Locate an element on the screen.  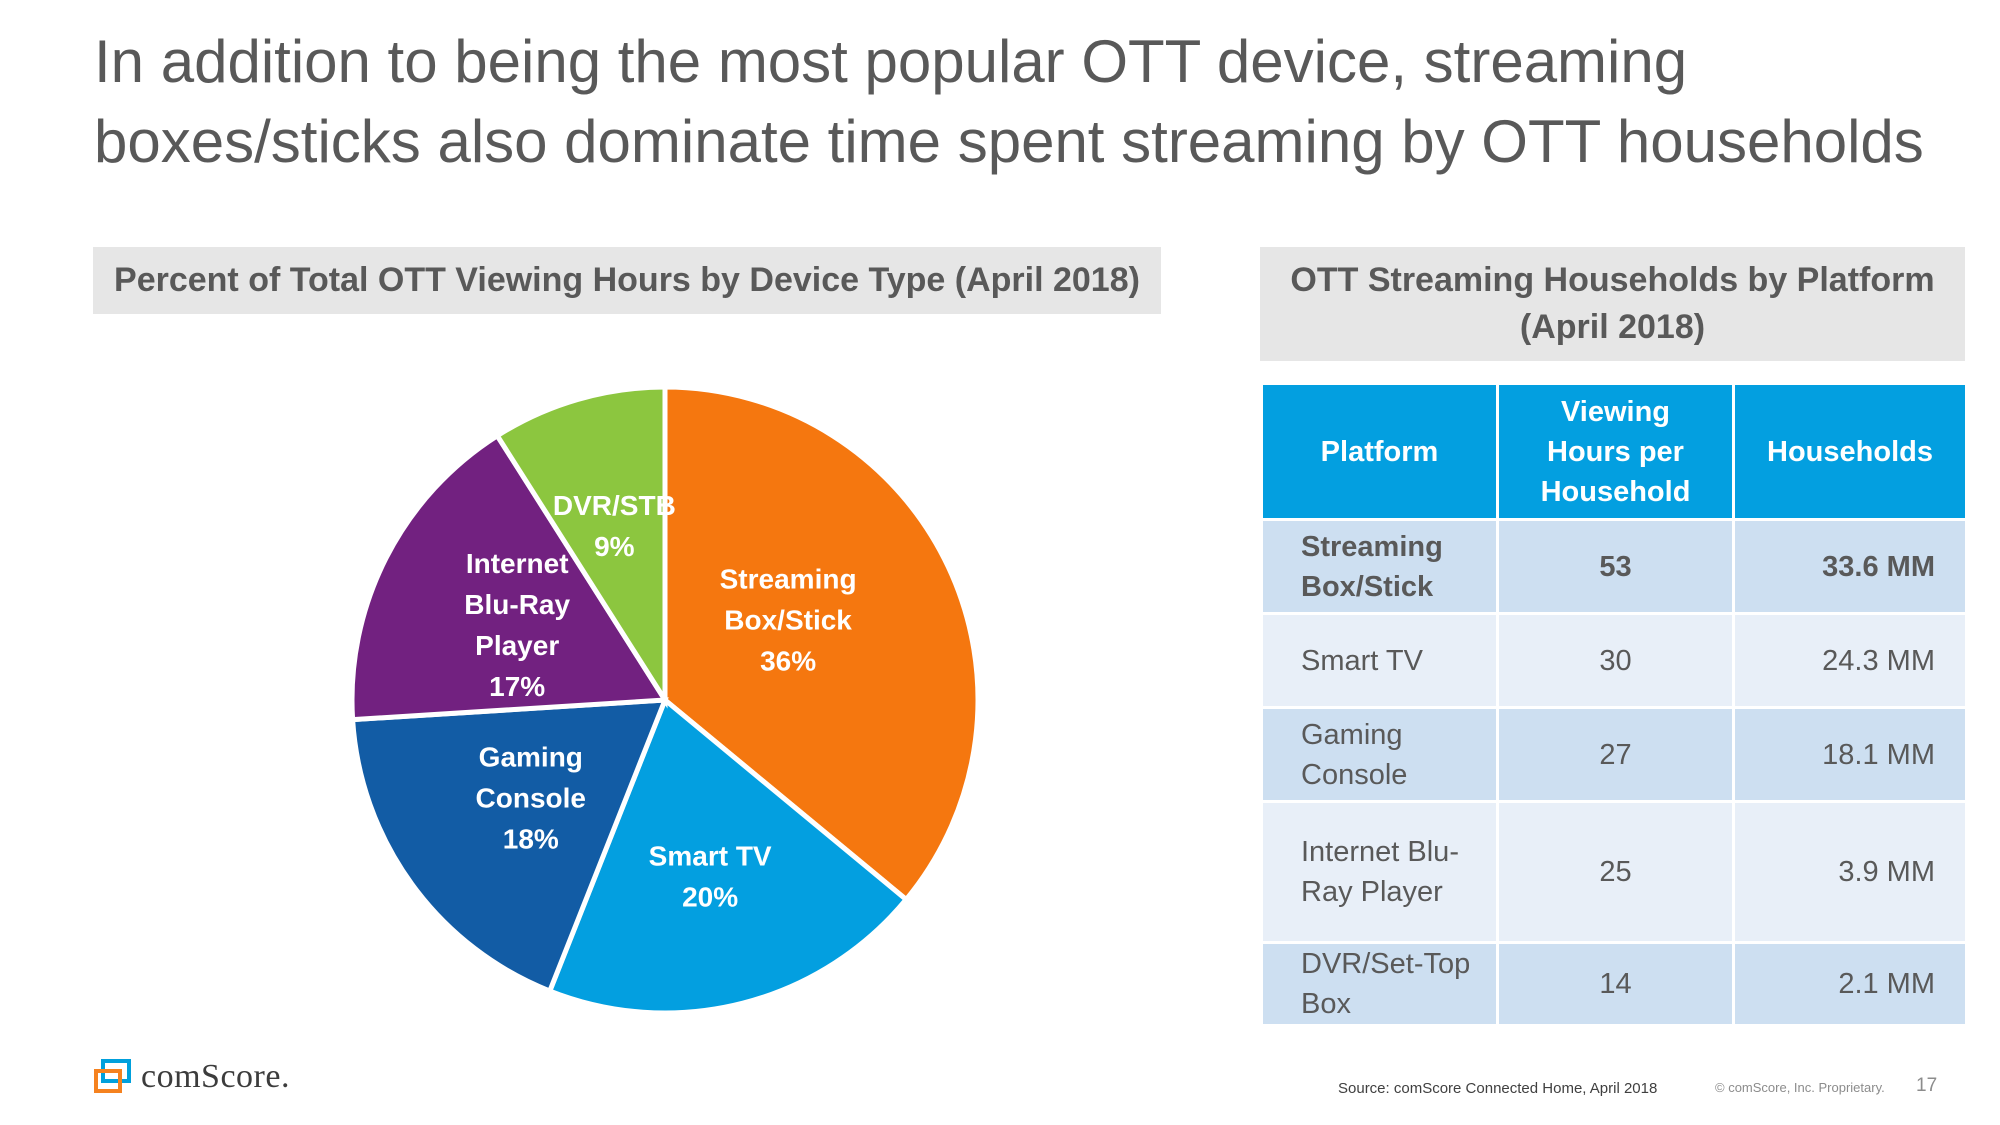
pie-label-line: Smart TV is located at coordinates (710, 855).